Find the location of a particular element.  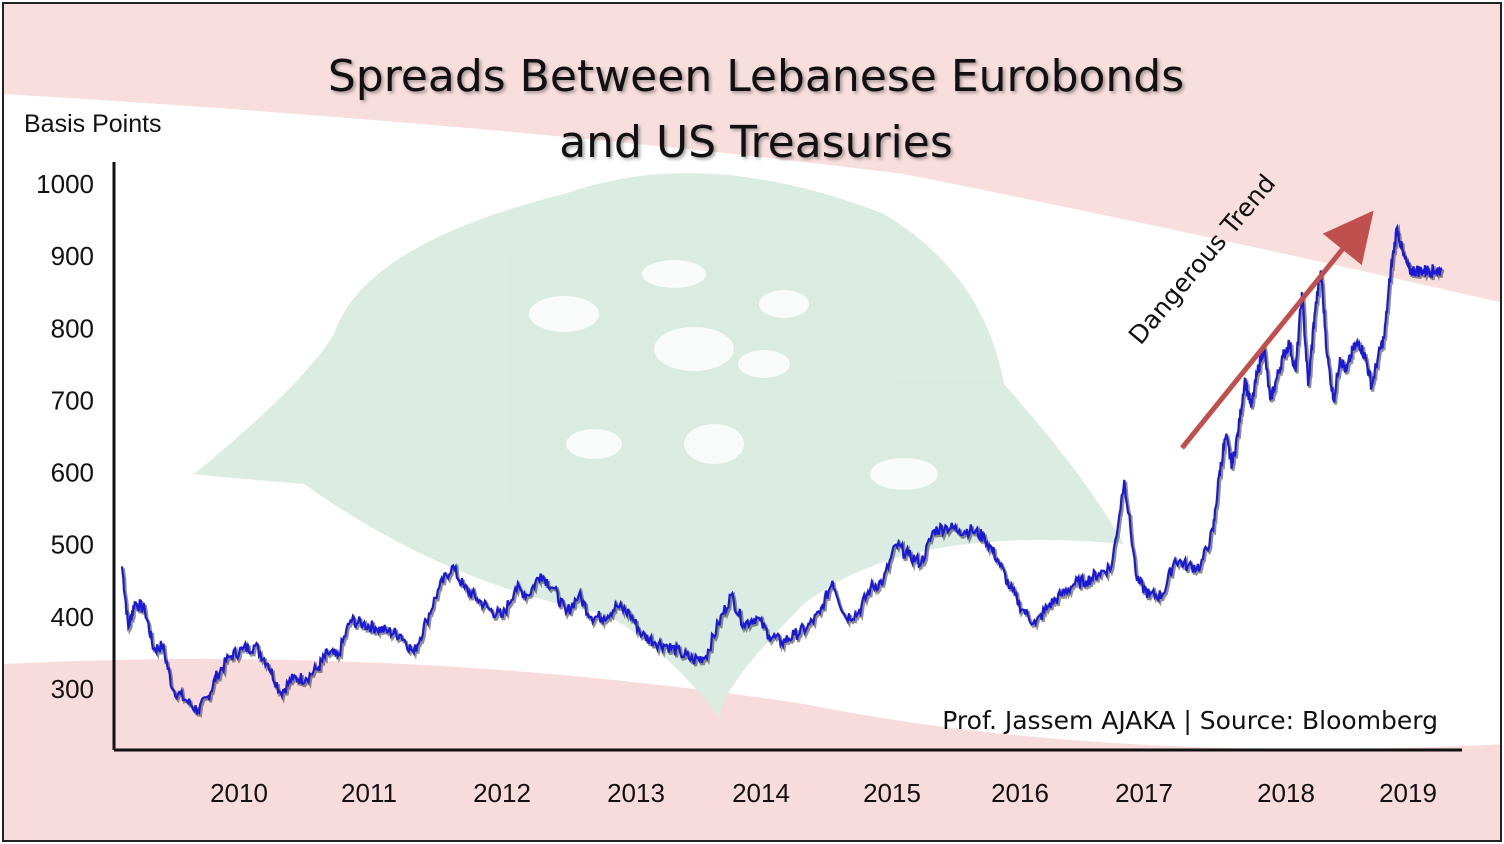

x-tick-label: 2017 is located at coordinates (1144, 793).